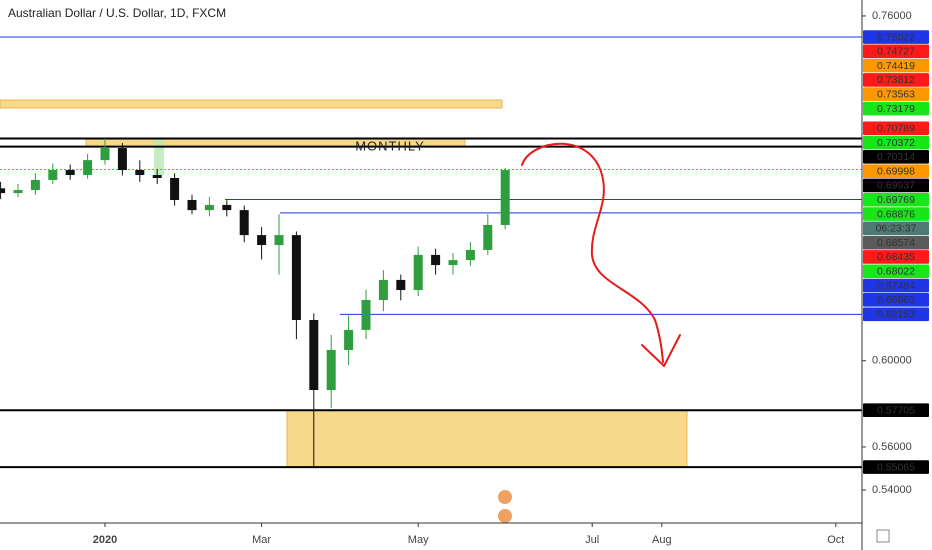  Describe the element at coordinates (892, 361) in the screenshot. I see `y-tick-label: 0.60000` at that location.